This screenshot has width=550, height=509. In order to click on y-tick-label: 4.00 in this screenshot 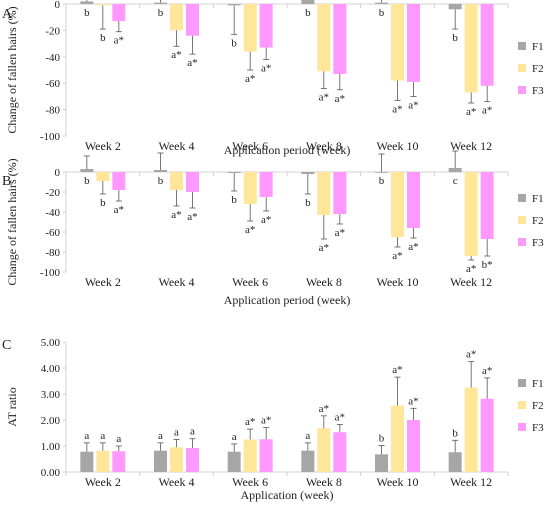, I will do `click(51, 369)`.